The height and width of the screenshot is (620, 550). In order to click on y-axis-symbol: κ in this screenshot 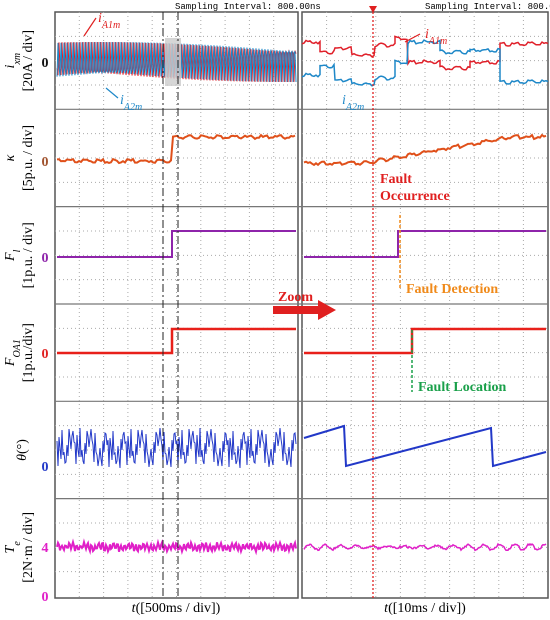, I will do `click(10, 157)`.